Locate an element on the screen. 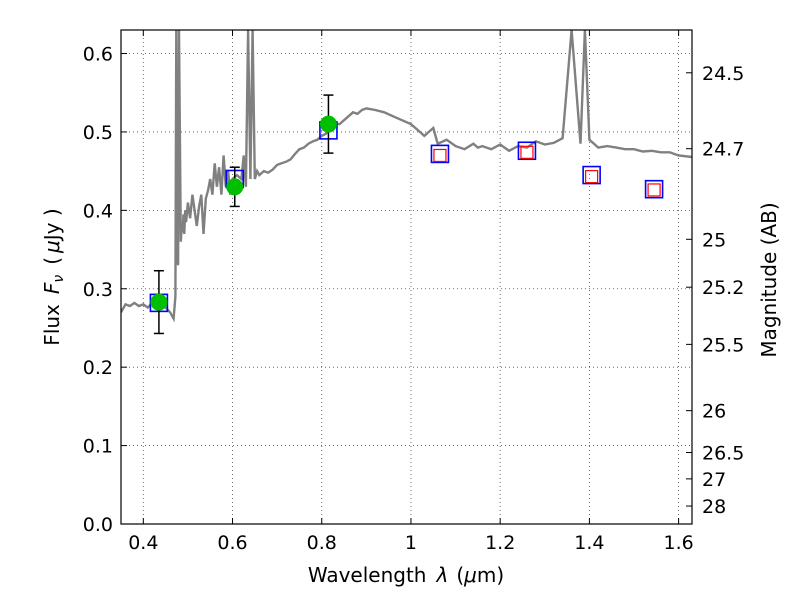  mag-tick-label: 24.7 is located at coordinates (723, 150).